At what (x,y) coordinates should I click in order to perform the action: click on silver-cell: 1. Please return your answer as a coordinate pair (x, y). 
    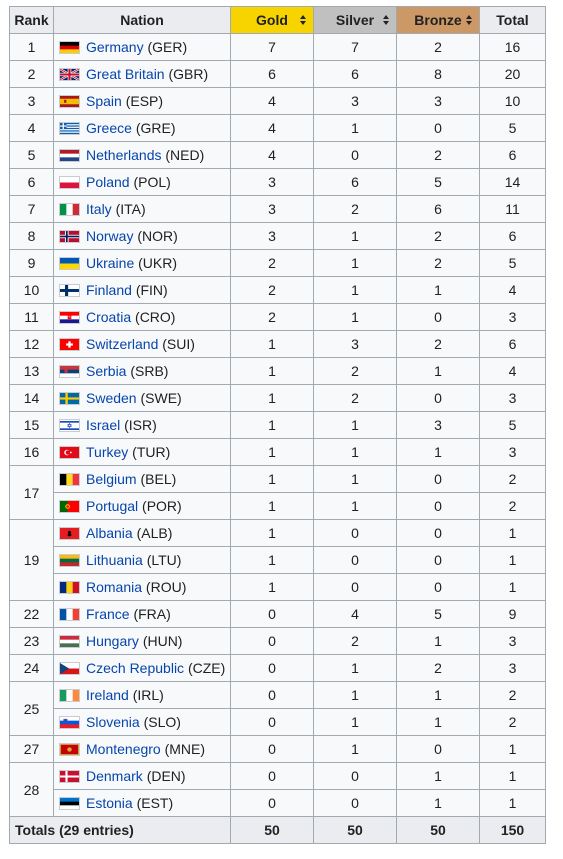
    Looking at the image, I should click on (355, 479).